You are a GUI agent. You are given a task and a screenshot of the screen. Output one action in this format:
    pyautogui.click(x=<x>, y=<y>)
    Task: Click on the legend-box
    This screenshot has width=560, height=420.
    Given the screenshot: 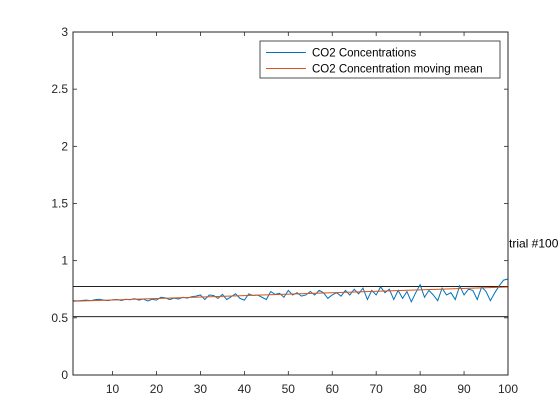 What is the action you would take?
    pyautogui.click(x=380, y=59)
    